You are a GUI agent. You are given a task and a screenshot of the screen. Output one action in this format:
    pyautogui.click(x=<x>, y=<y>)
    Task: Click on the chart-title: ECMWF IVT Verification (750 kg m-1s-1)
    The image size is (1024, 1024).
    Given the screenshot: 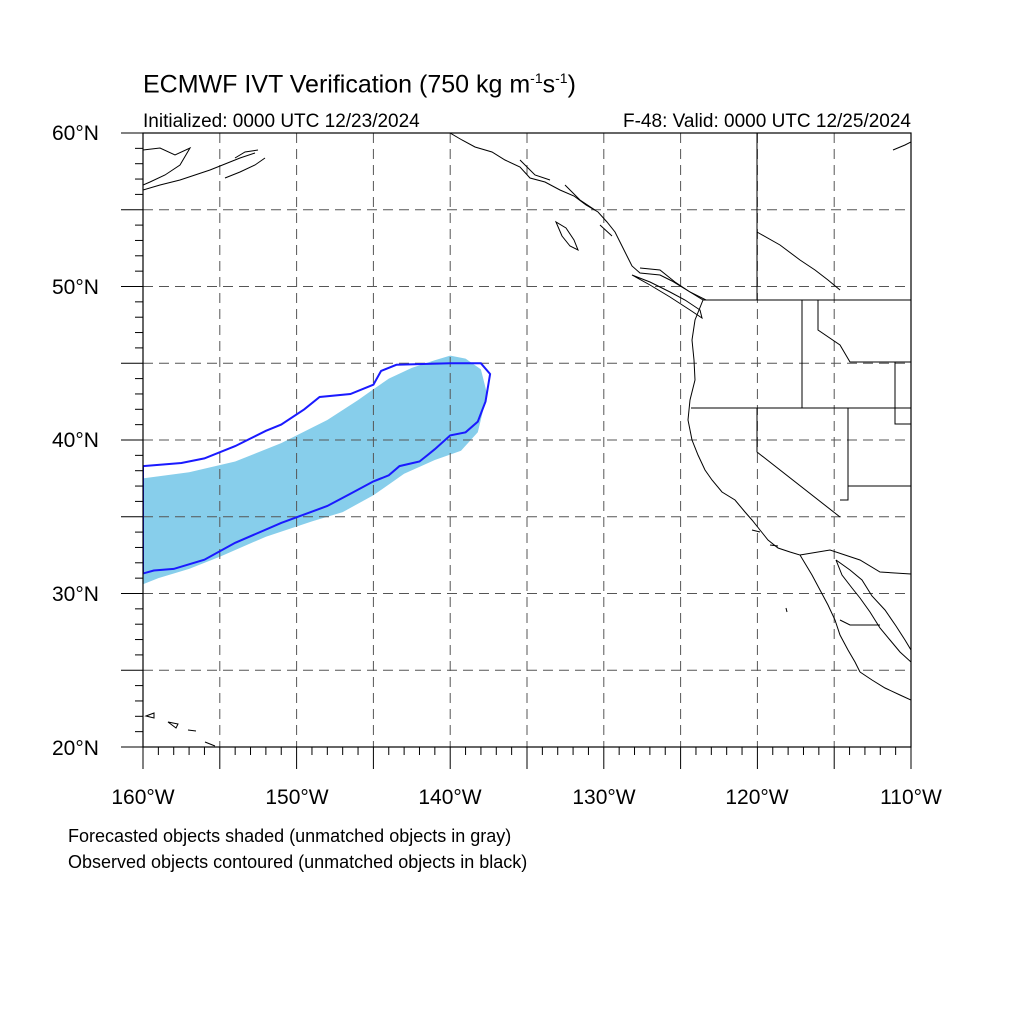 What is the action you would take?
    pyautogui.click(x=359, y=84)
    